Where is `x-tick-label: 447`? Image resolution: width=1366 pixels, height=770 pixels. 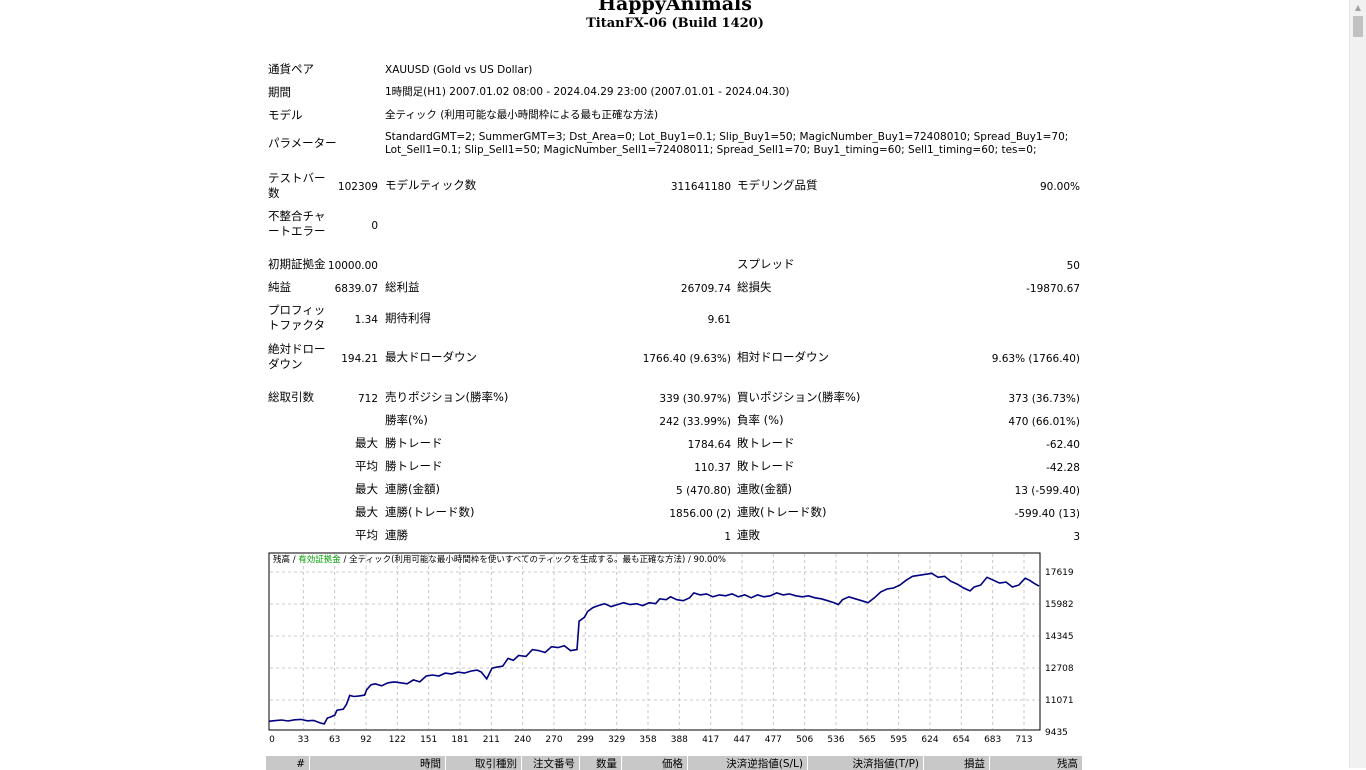 x-tick-label: 447 is located at coordinates (741, 740).